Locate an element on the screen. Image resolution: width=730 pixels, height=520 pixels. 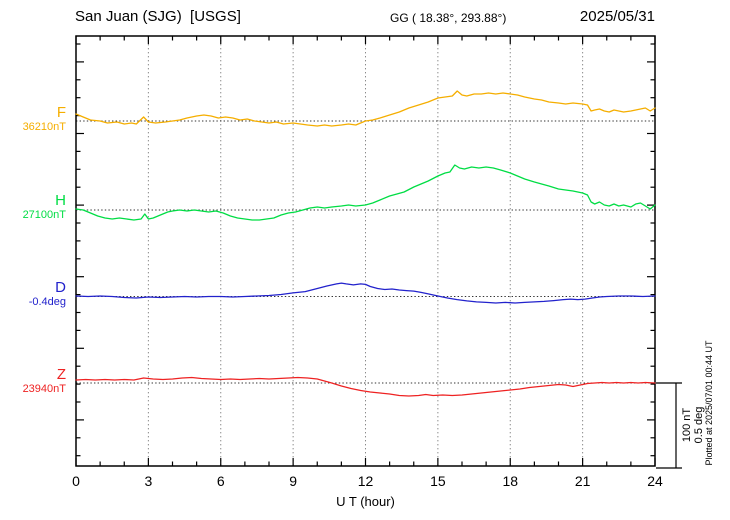
channel-baseline-Z: 23940nT is located at coordinates (44, 389).